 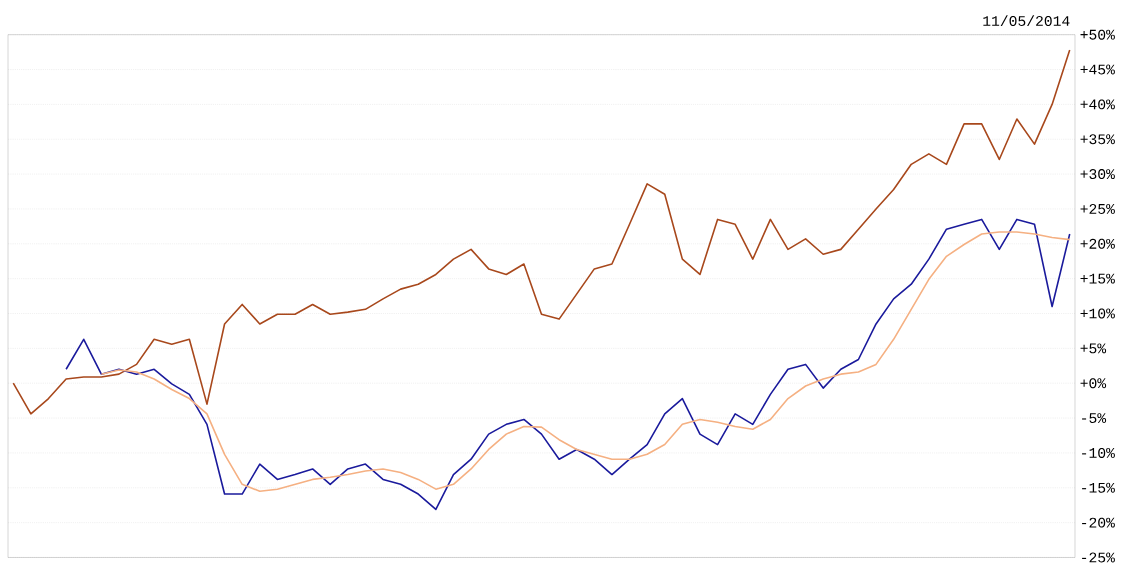 I want to click on y-tick-label: -25%, so click(x=1098, y=557).